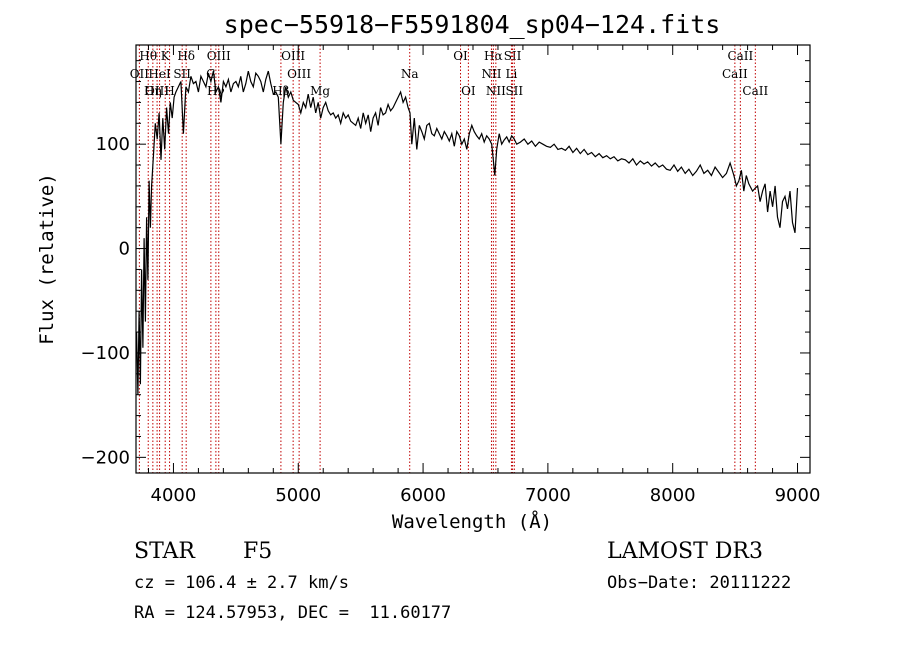  I want to click on line-label-23: Li, so click(512, 74).